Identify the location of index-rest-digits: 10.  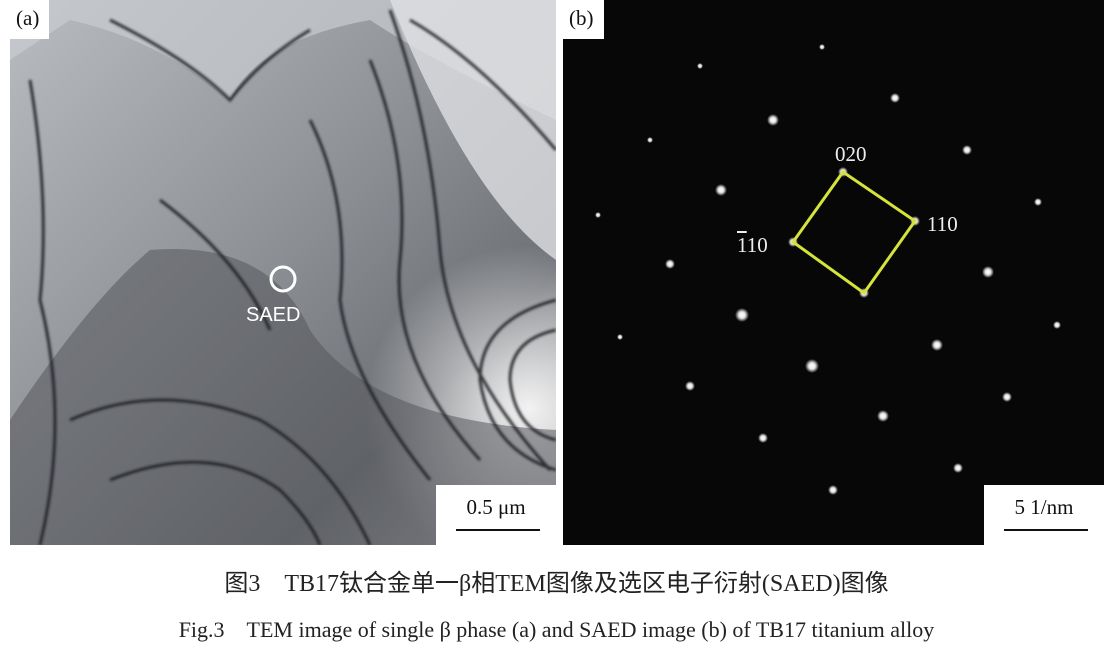
(757, 245).